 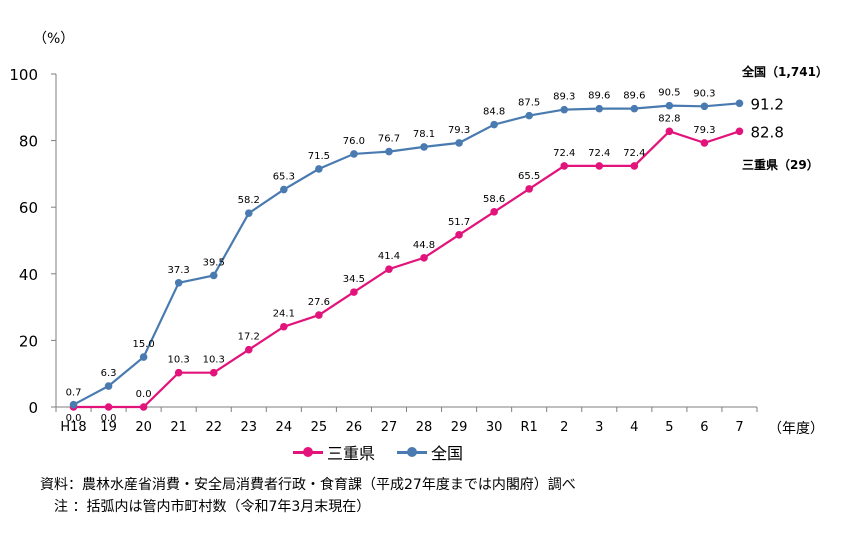 I want to click on data-label-mie: 41.4, so click(x=389, y=256).